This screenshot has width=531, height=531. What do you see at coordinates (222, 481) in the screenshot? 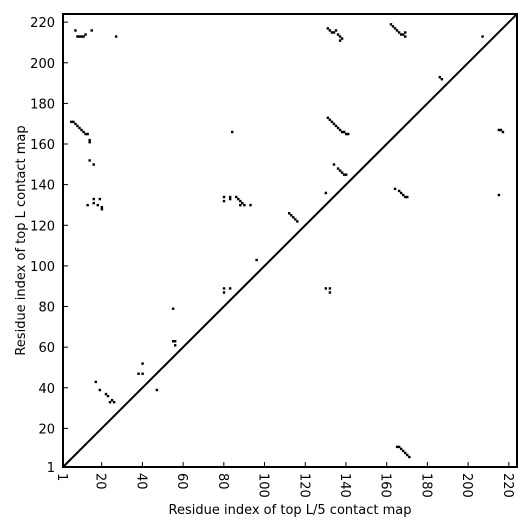
I see `x-tick-label-4: 80` at bounding box center [222, 481].